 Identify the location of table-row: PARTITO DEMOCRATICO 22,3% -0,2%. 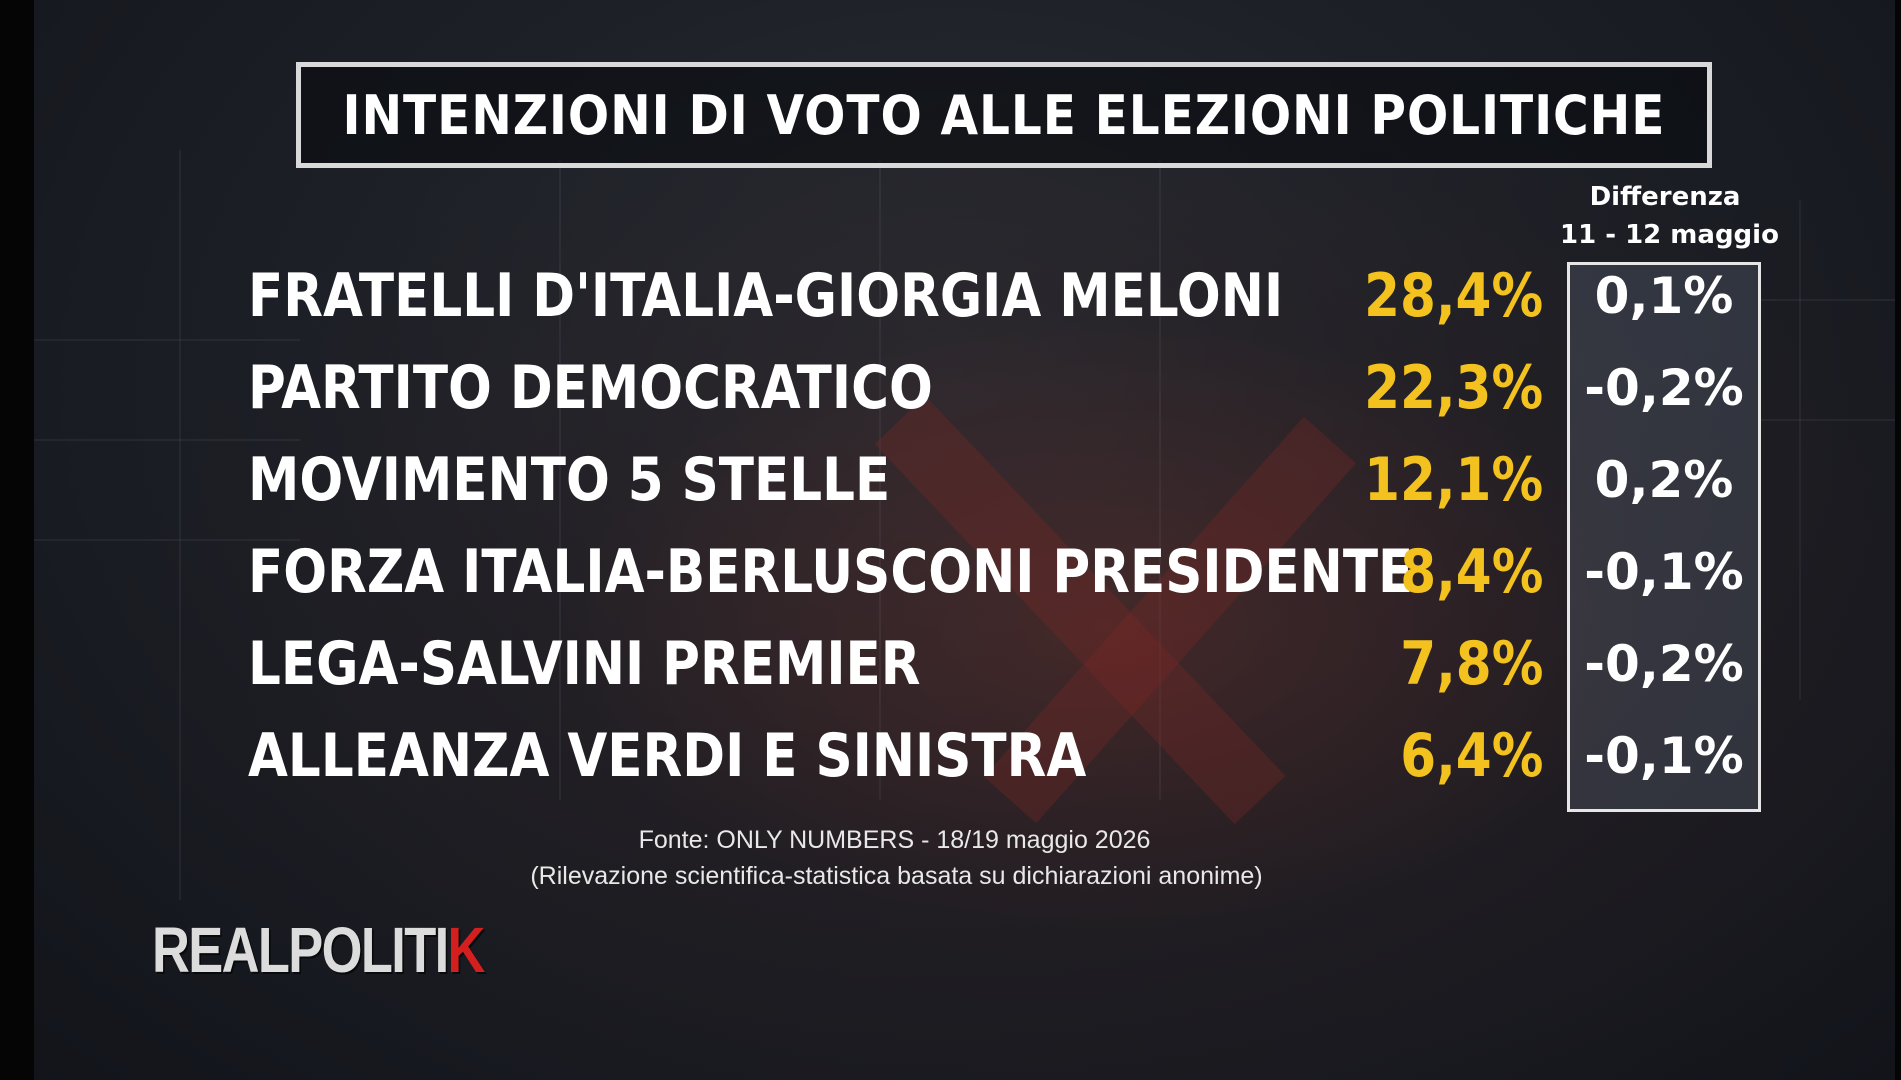
(950, 388).